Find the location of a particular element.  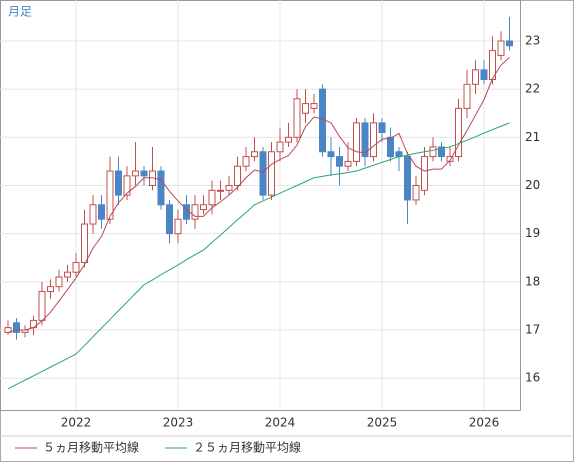

x-tick-label: 2022 is located at coordinates (76, 423).